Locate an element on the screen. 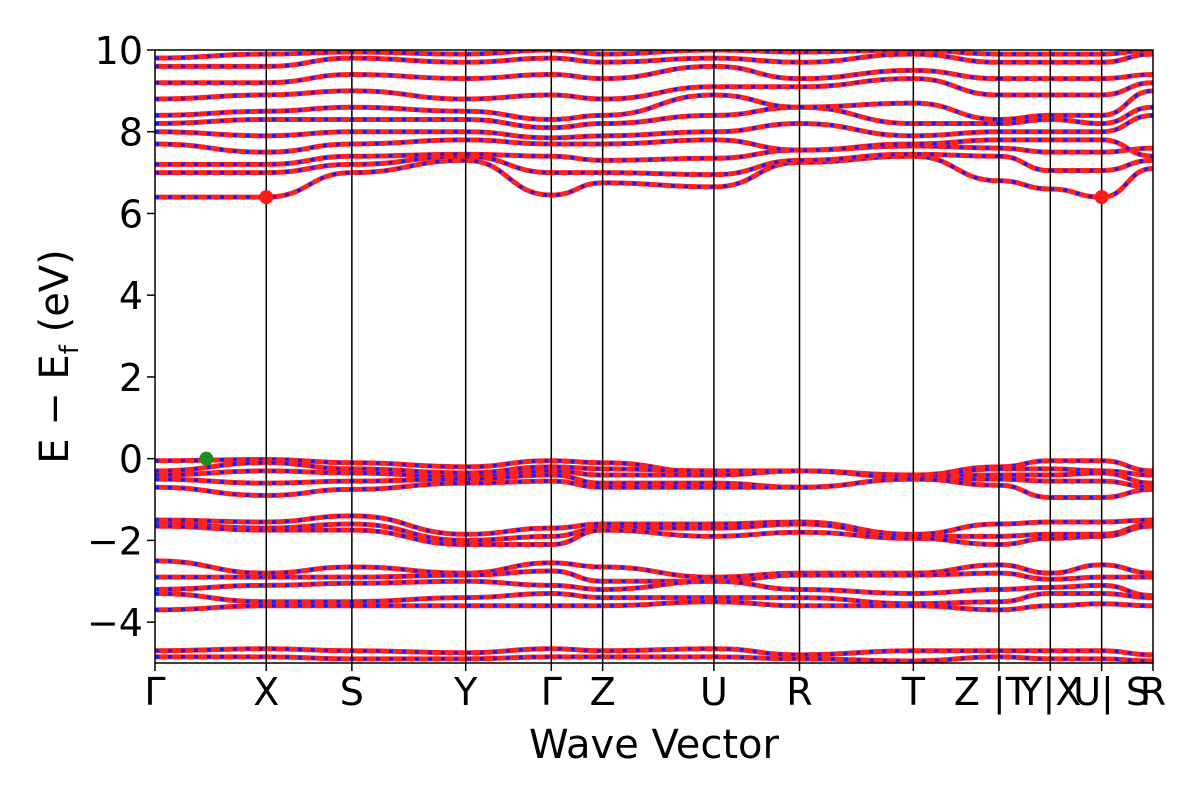 Image resolution: width=1200 pixels, height=805 pixels. y-axis-label-main: E − E is located at coordinates (55, 409).